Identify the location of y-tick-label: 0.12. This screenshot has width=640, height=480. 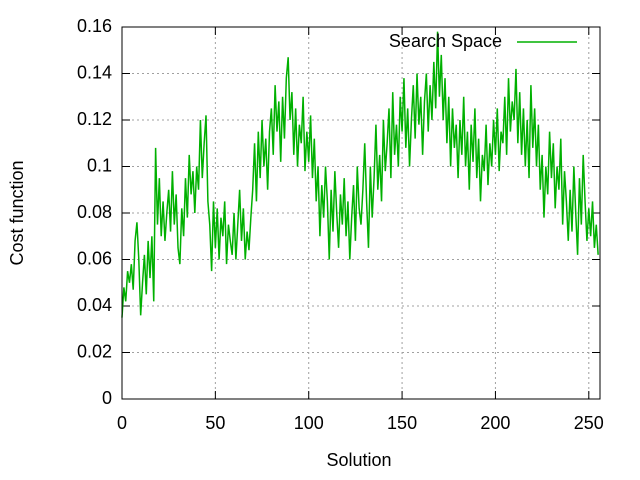
(94, 119).